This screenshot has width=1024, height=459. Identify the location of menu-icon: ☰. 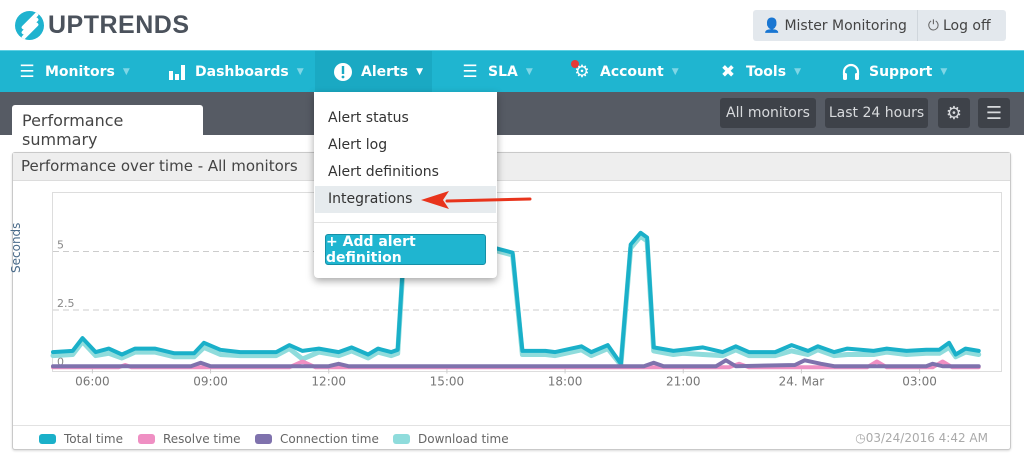
(994, 113).